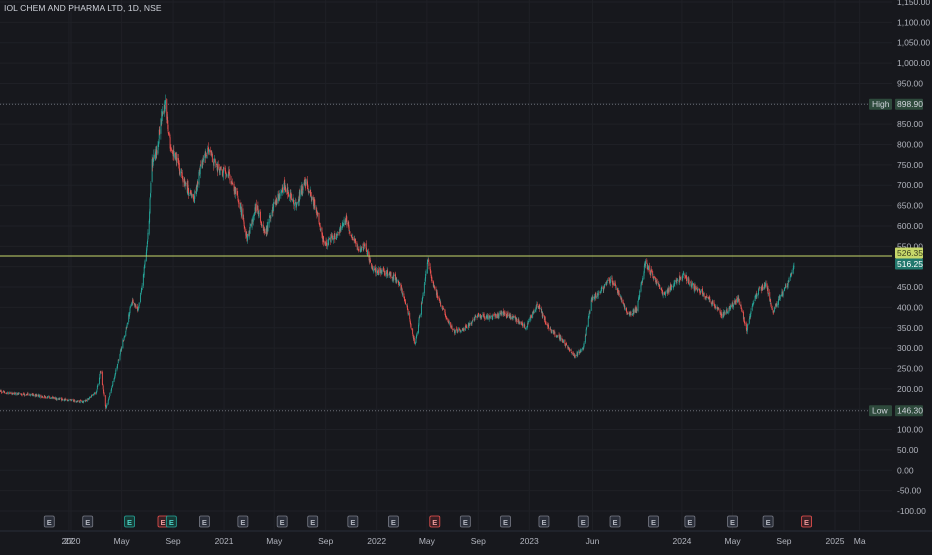 The image size is (932, 555). What do you see at coordinates (732, 522) in the screenshot?
I see `earnings-marker-label-19: E` at bounding box center [732, 522].